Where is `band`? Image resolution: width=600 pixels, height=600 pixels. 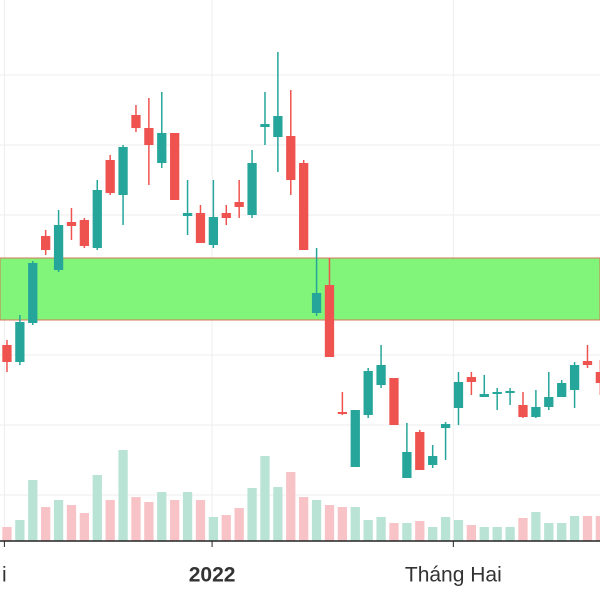 band is located at coordinates (300, 289).